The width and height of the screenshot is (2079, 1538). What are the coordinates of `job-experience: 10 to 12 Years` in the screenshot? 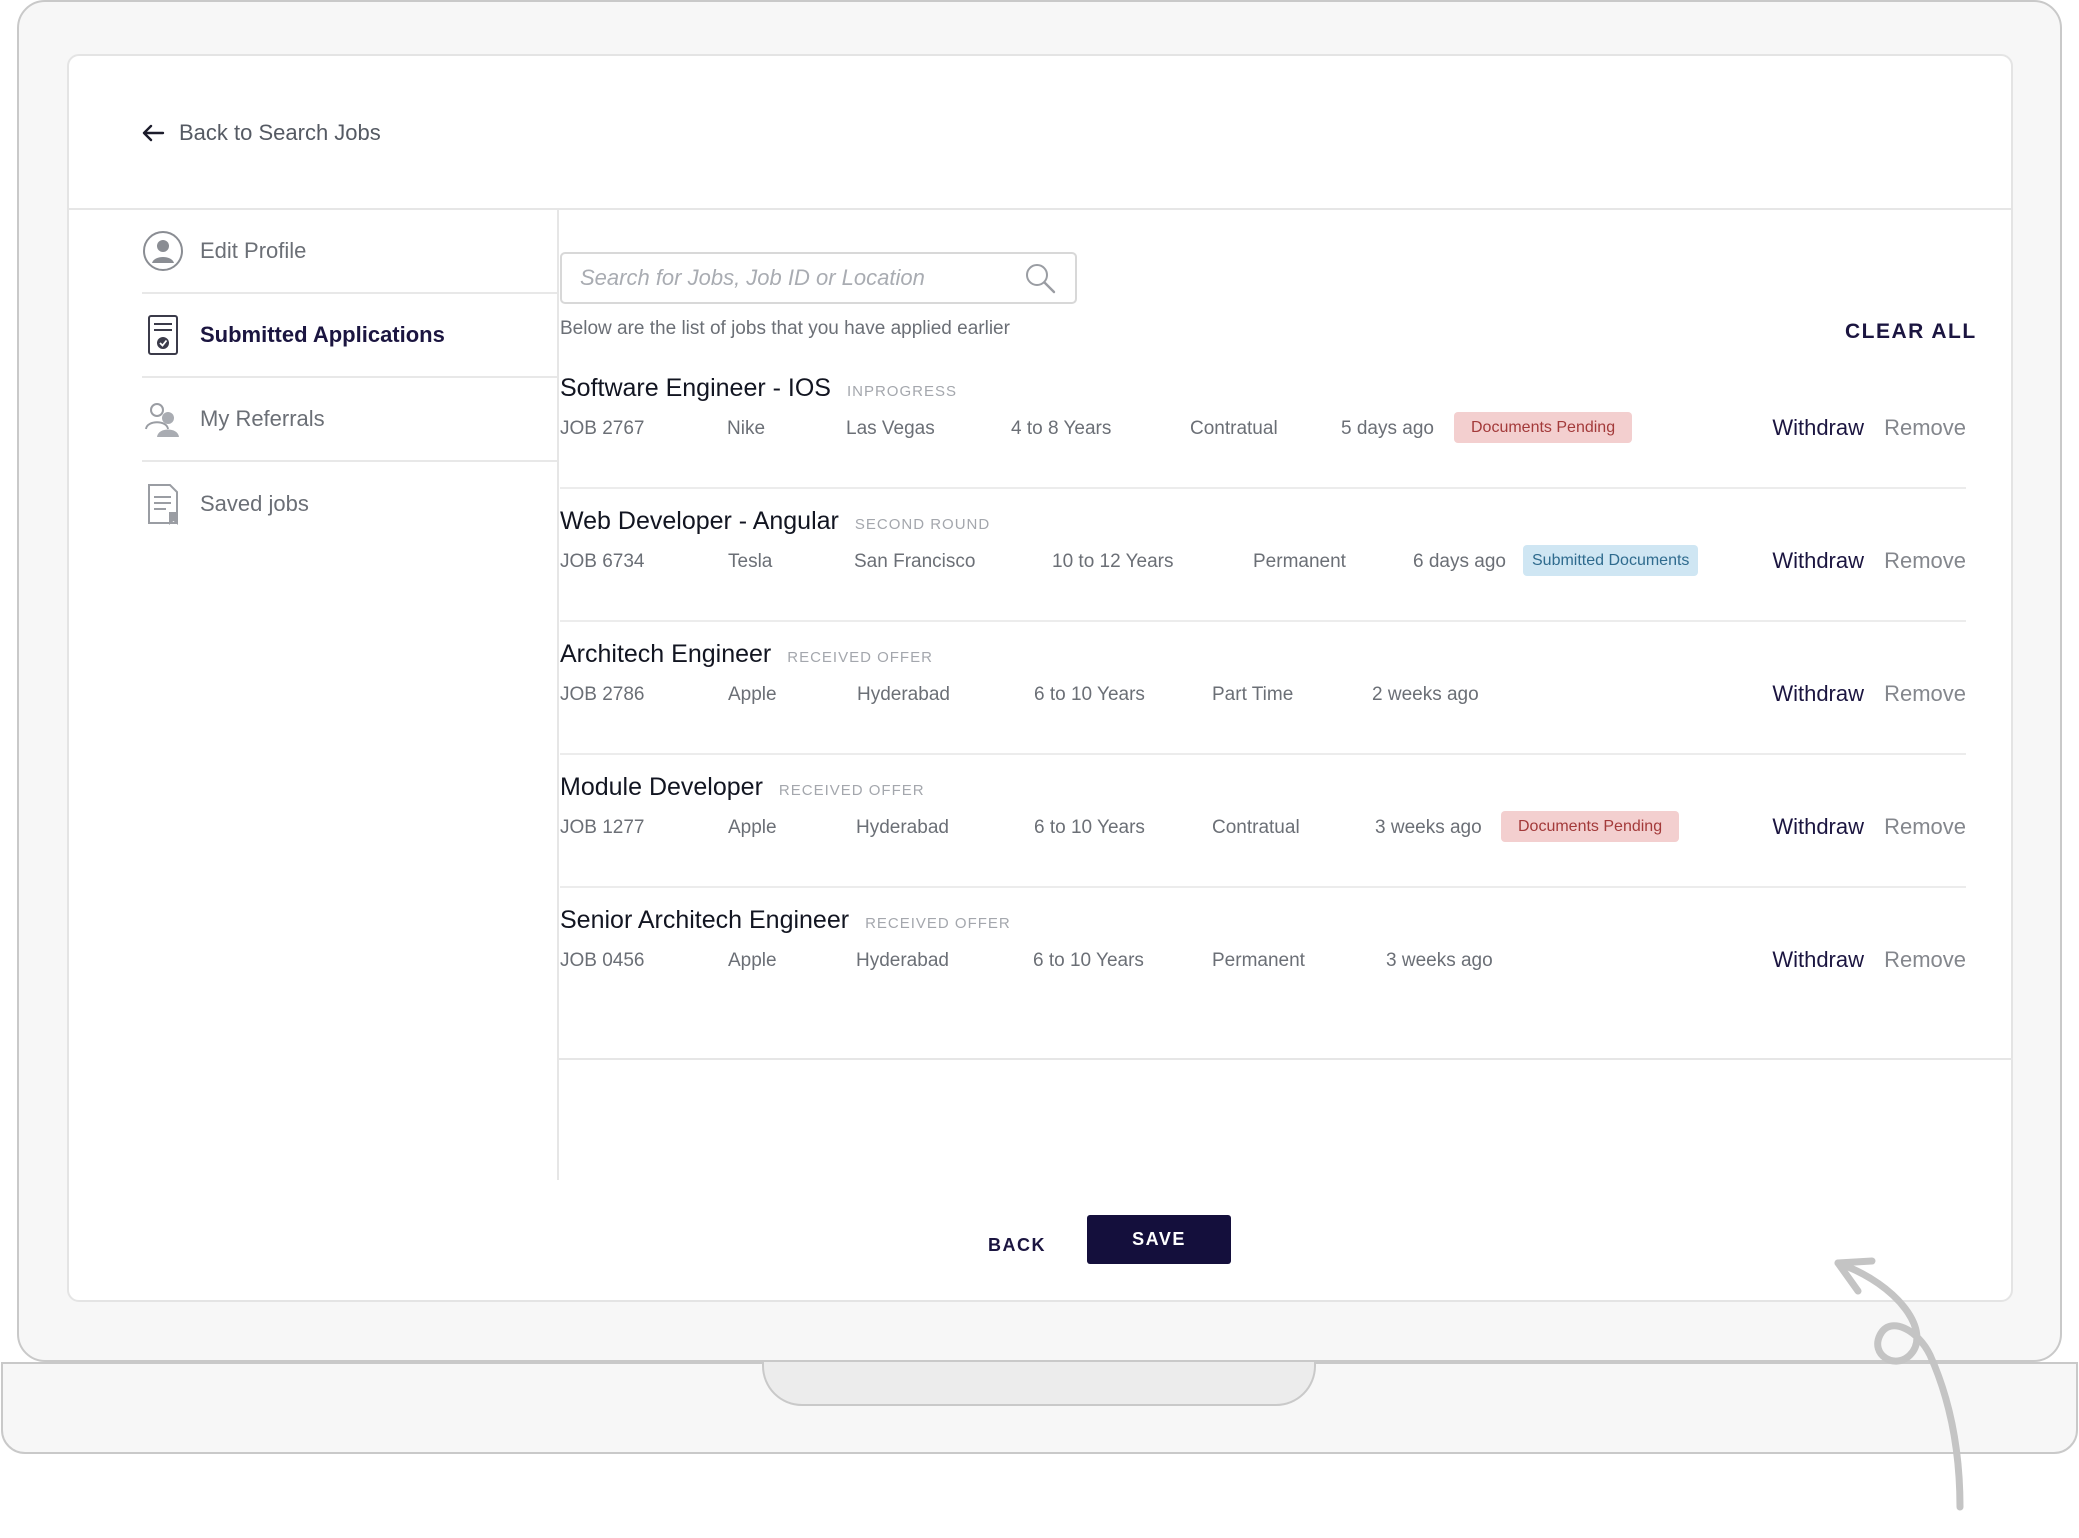 It's located at (1113, 561).